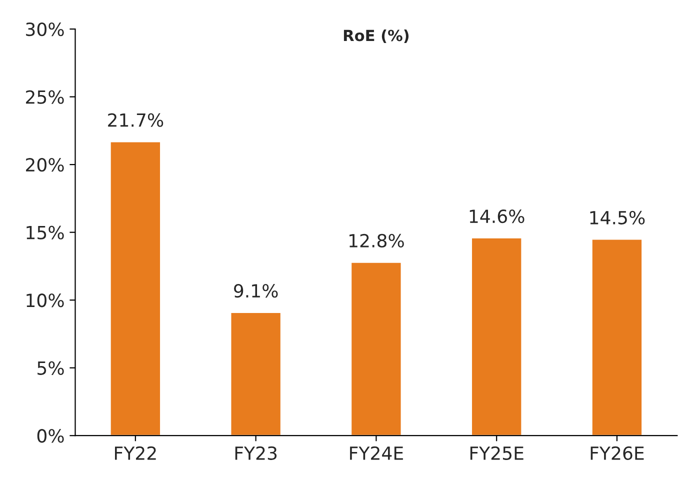 The height and width of the screenshot is (484, 684). What do you see at coordinates (256, 291) in the screenshot?
I see `data-label: 9.1%` at bounding box center [256, 291].